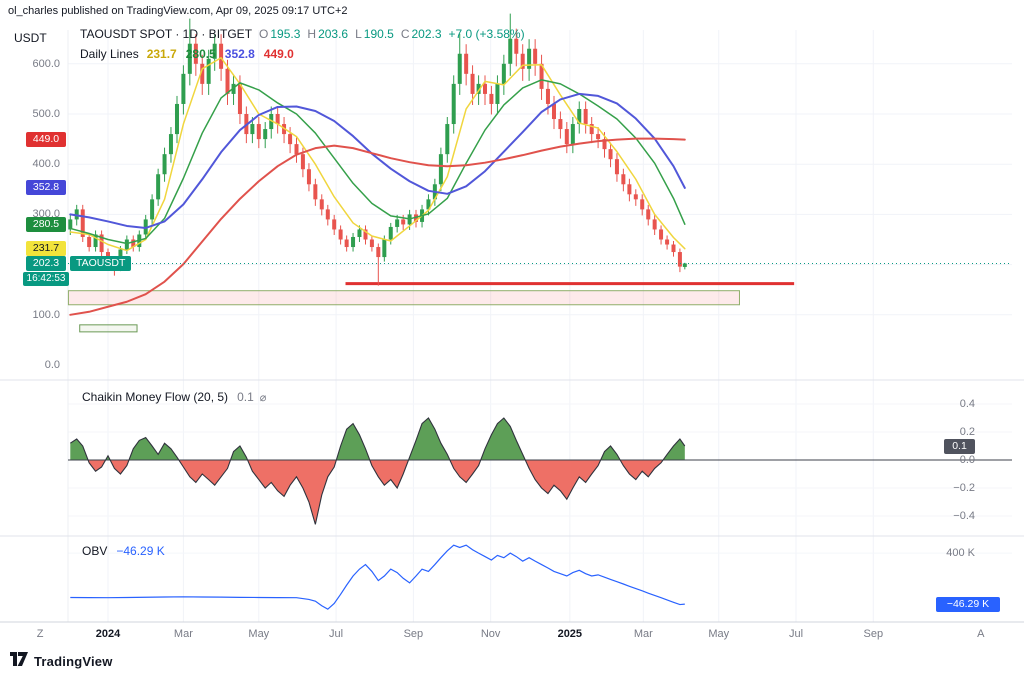 The width and height of the screenshot is (1024, 676). I want to click on cmf-axis-label: 0.0, so click(967, 460).